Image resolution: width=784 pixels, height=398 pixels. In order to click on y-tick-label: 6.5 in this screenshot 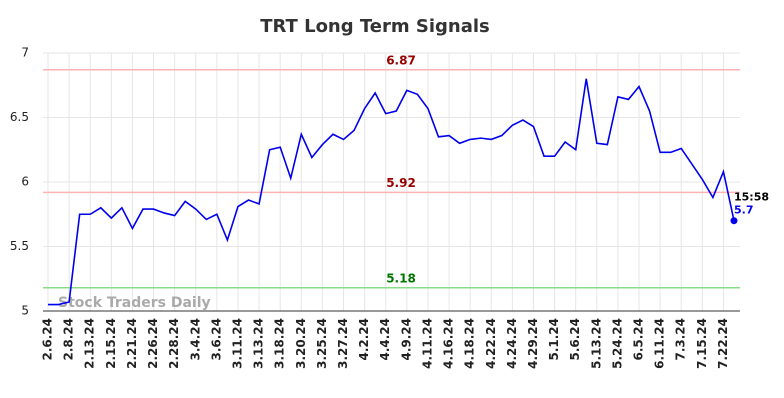, I will do `click(19, 117)`.